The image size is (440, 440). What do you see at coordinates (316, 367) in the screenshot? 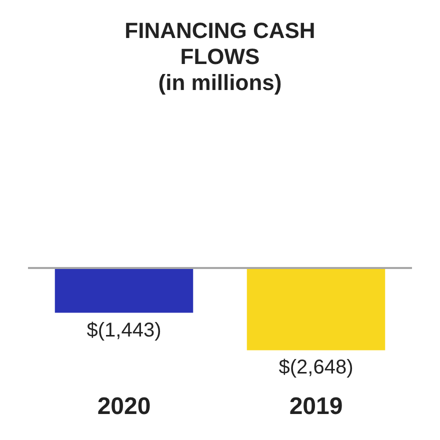
I see `data-label: $(2,648)` at bounding box center [316, 367].